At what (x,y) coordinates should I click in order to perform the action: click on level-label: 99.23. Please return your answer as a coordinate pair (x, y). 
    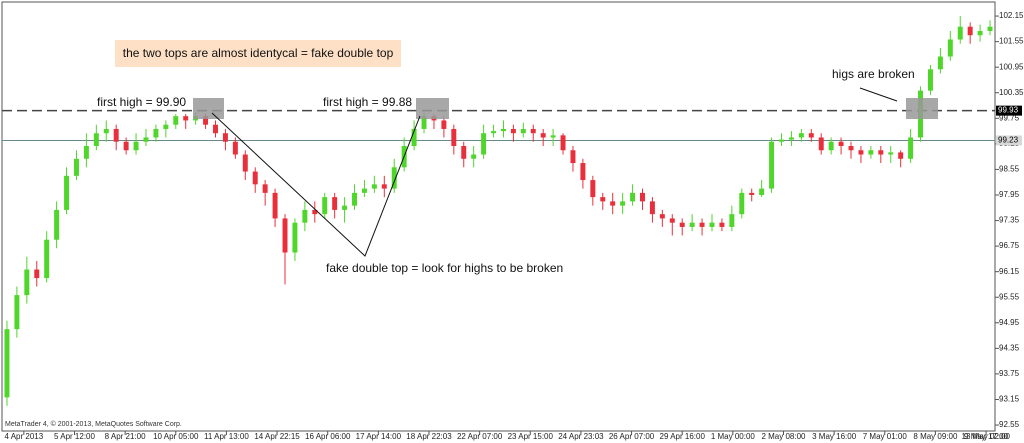
    Looking at the image, I should click on (1008, 140).